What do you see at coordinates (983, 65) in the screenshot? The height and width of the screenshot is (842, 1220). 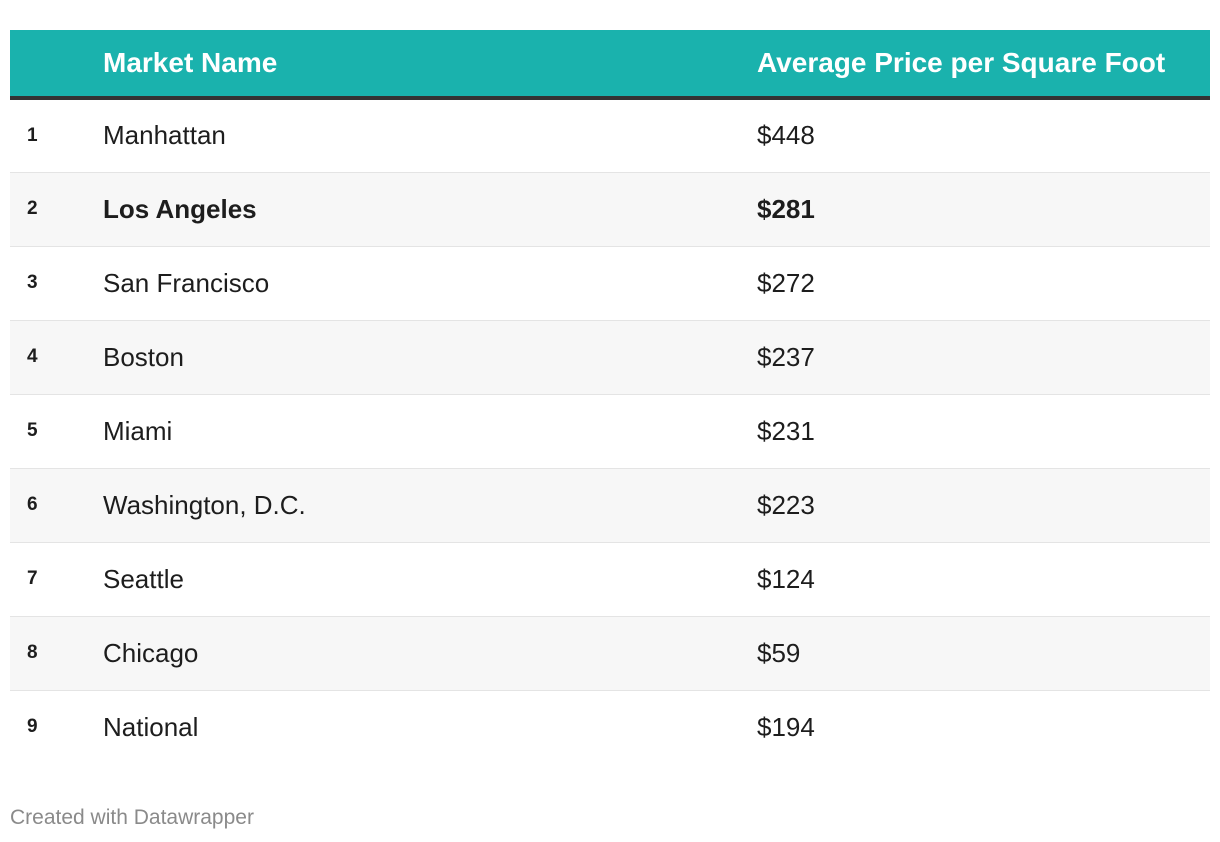 I see `header-average-price: Average Price per Square Foot` at bounding box center [983, 65].